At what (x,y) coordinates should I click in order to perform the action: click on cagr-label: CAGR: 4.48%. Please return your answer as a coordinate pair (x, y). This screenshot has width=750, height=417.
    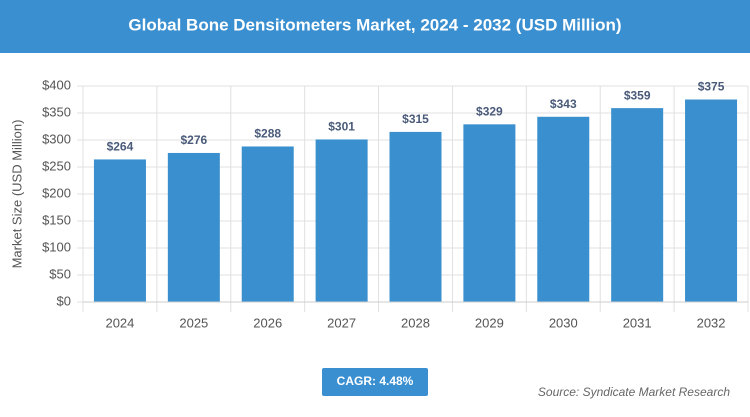
    Looking at the image, I should click on (375, 381).